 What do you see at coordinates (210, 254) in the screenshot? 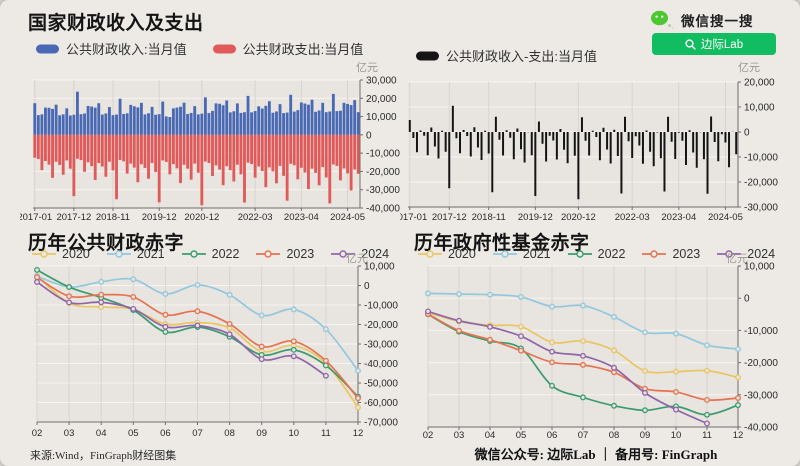
I see `legend-public-deficit: 2020 2021 2022 2023 2024` at bounding box center [210, 254].